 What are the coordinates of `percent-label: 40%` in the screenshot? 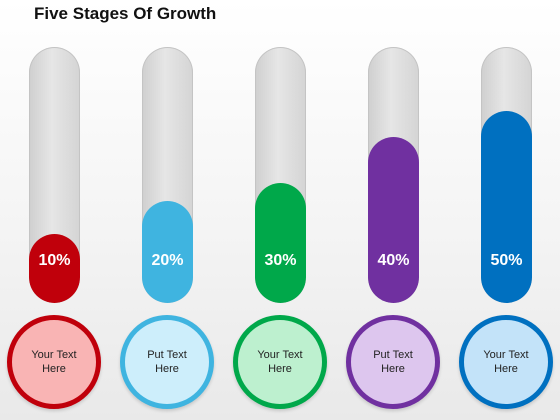 It's located at (393, 260).